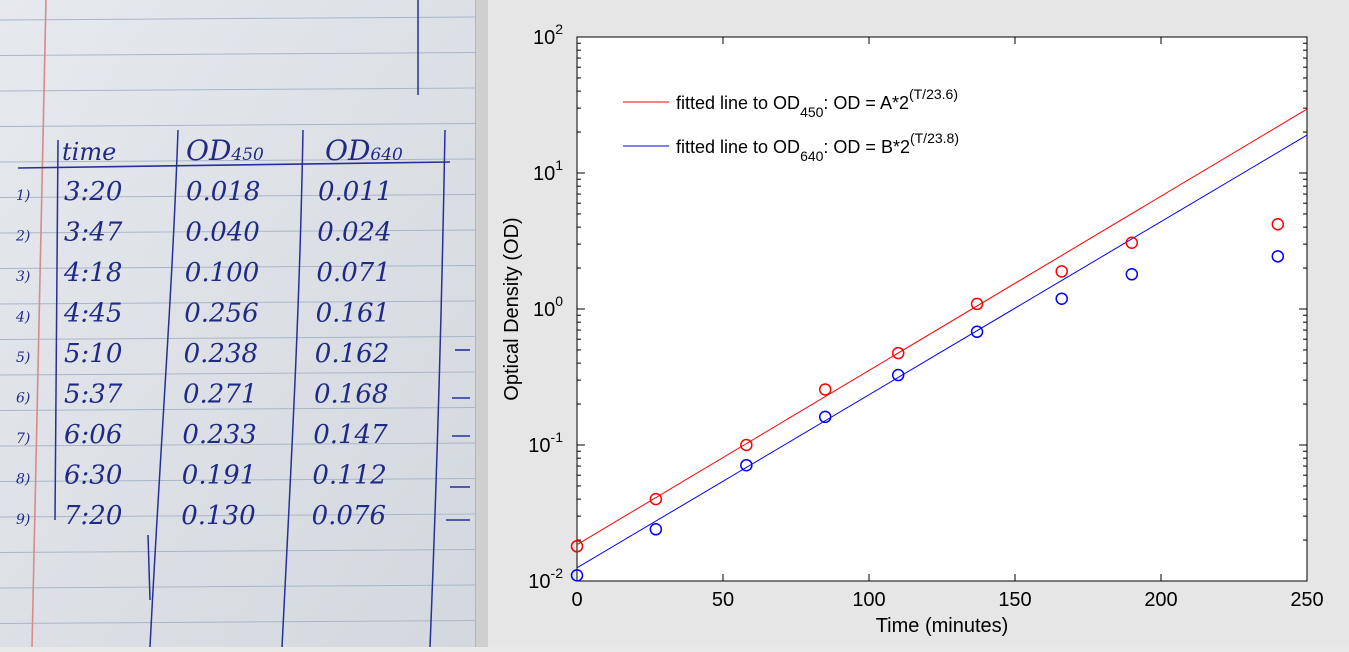  I want to click on row-od640: 0.162, so click(352, 354).